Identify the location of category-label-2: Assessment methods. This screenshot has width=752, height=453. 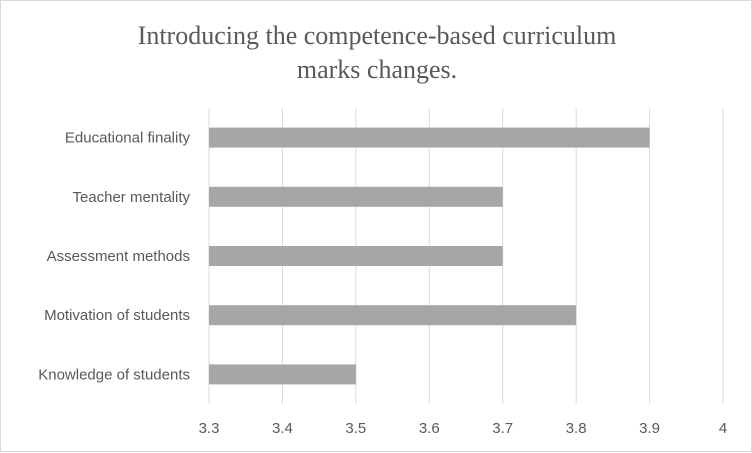
(118, 256).